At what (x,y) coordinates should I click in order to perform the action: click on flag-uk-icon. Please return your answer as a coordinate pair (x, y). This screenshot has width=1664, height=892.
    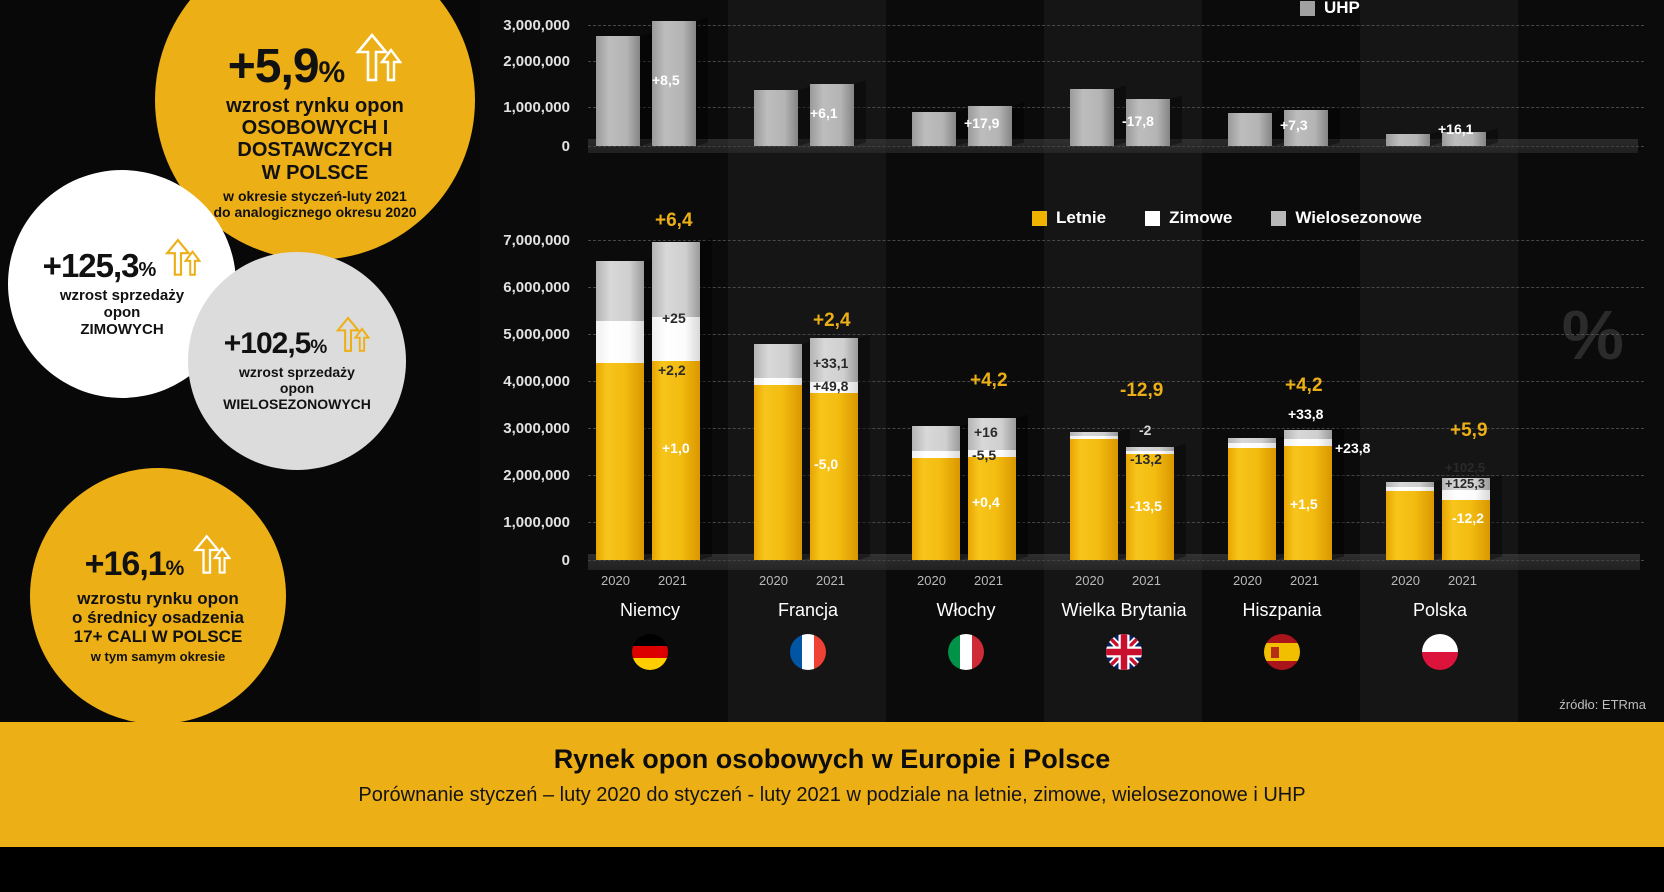
    Looking at the image, I should click on (1124, 652).